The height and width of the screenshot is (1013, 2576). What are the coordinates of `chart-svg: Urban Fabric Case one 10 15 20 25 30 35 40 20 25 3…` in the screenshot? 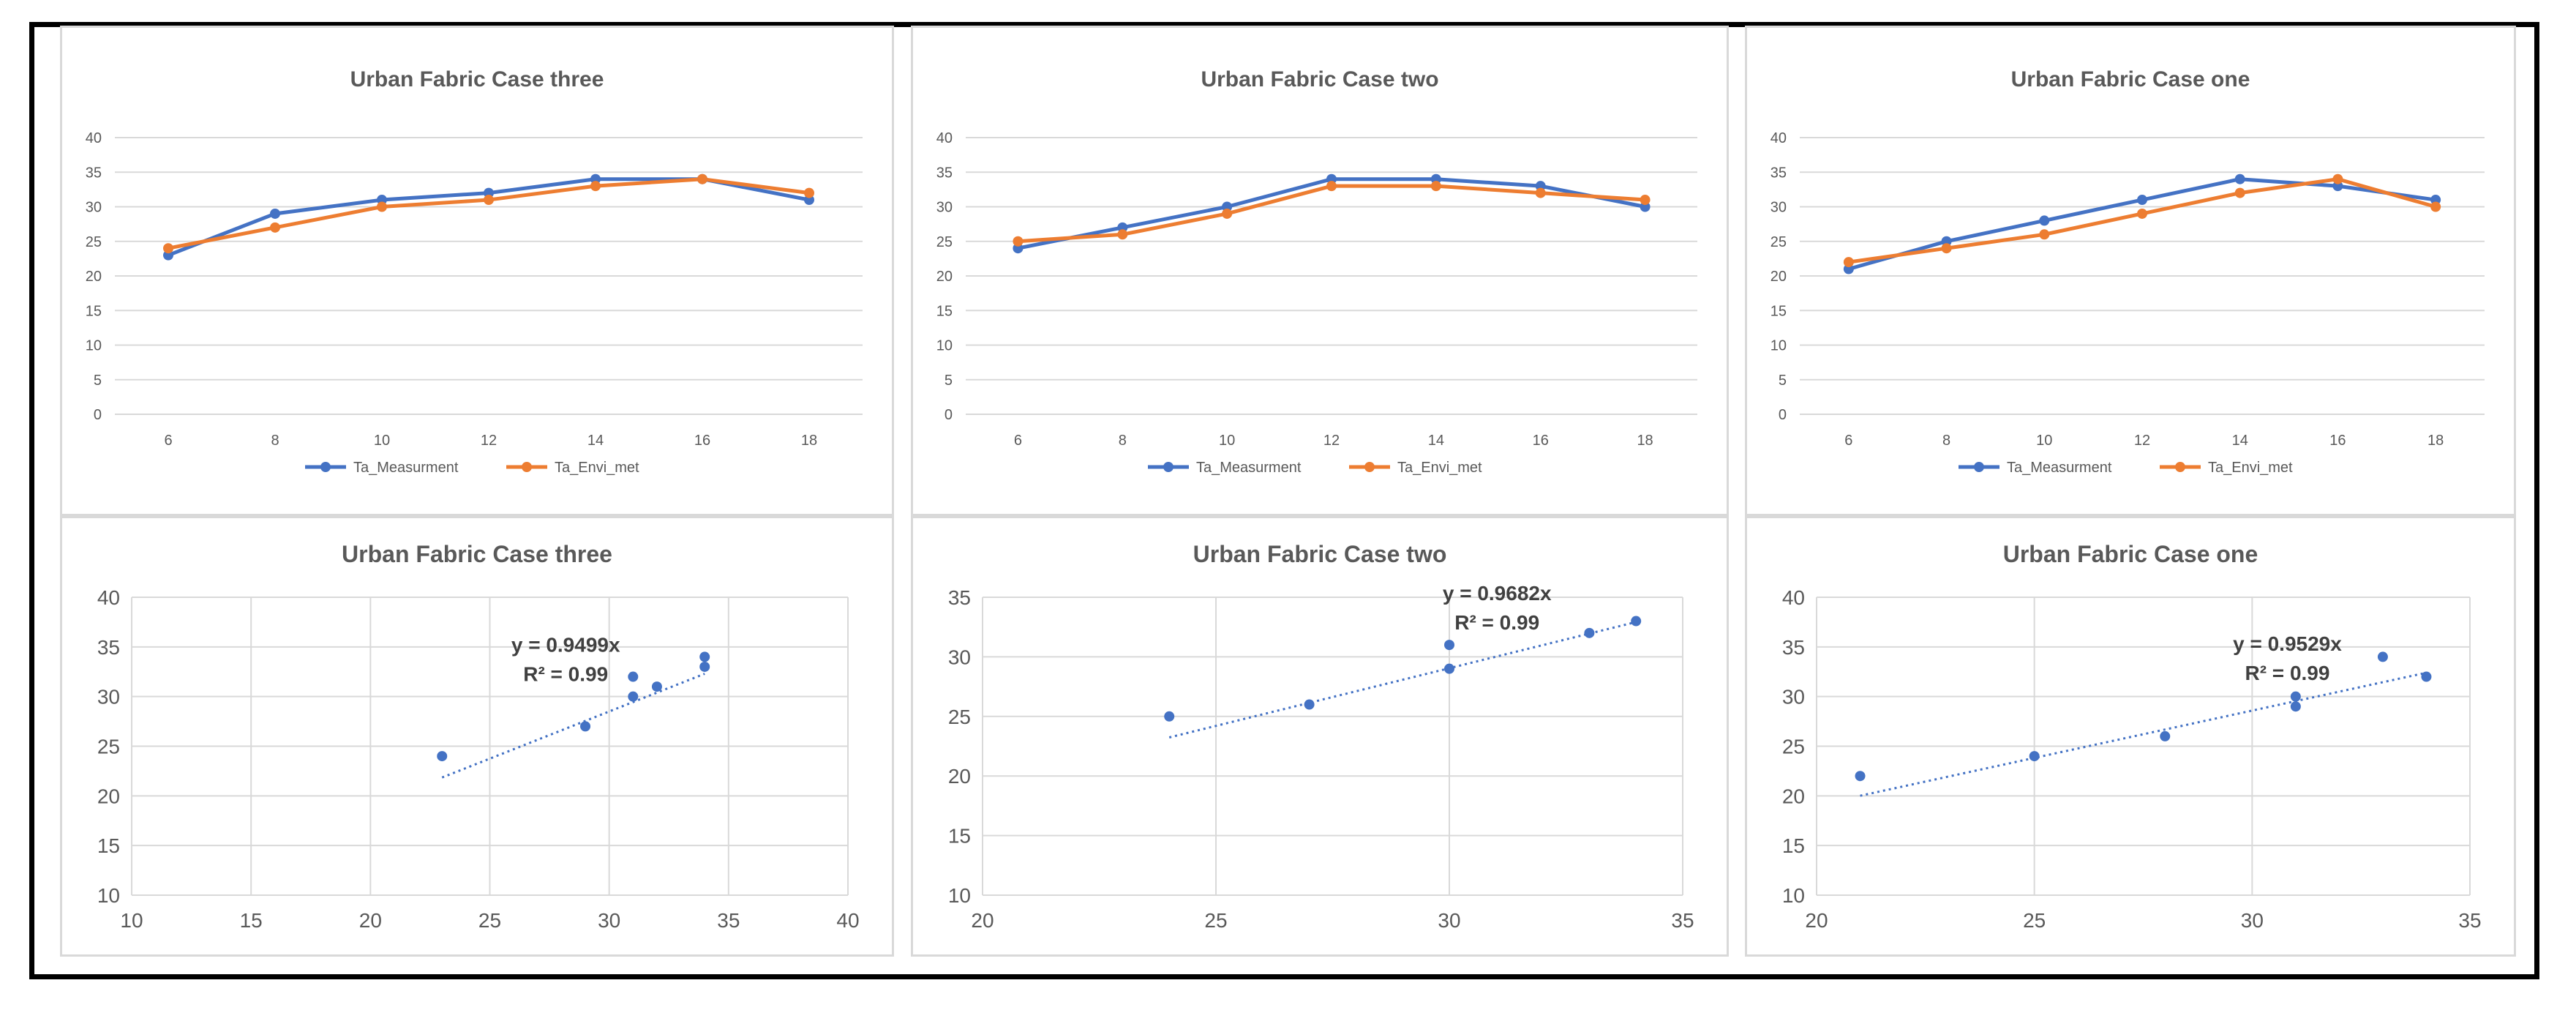 It's located at (2132, 736).